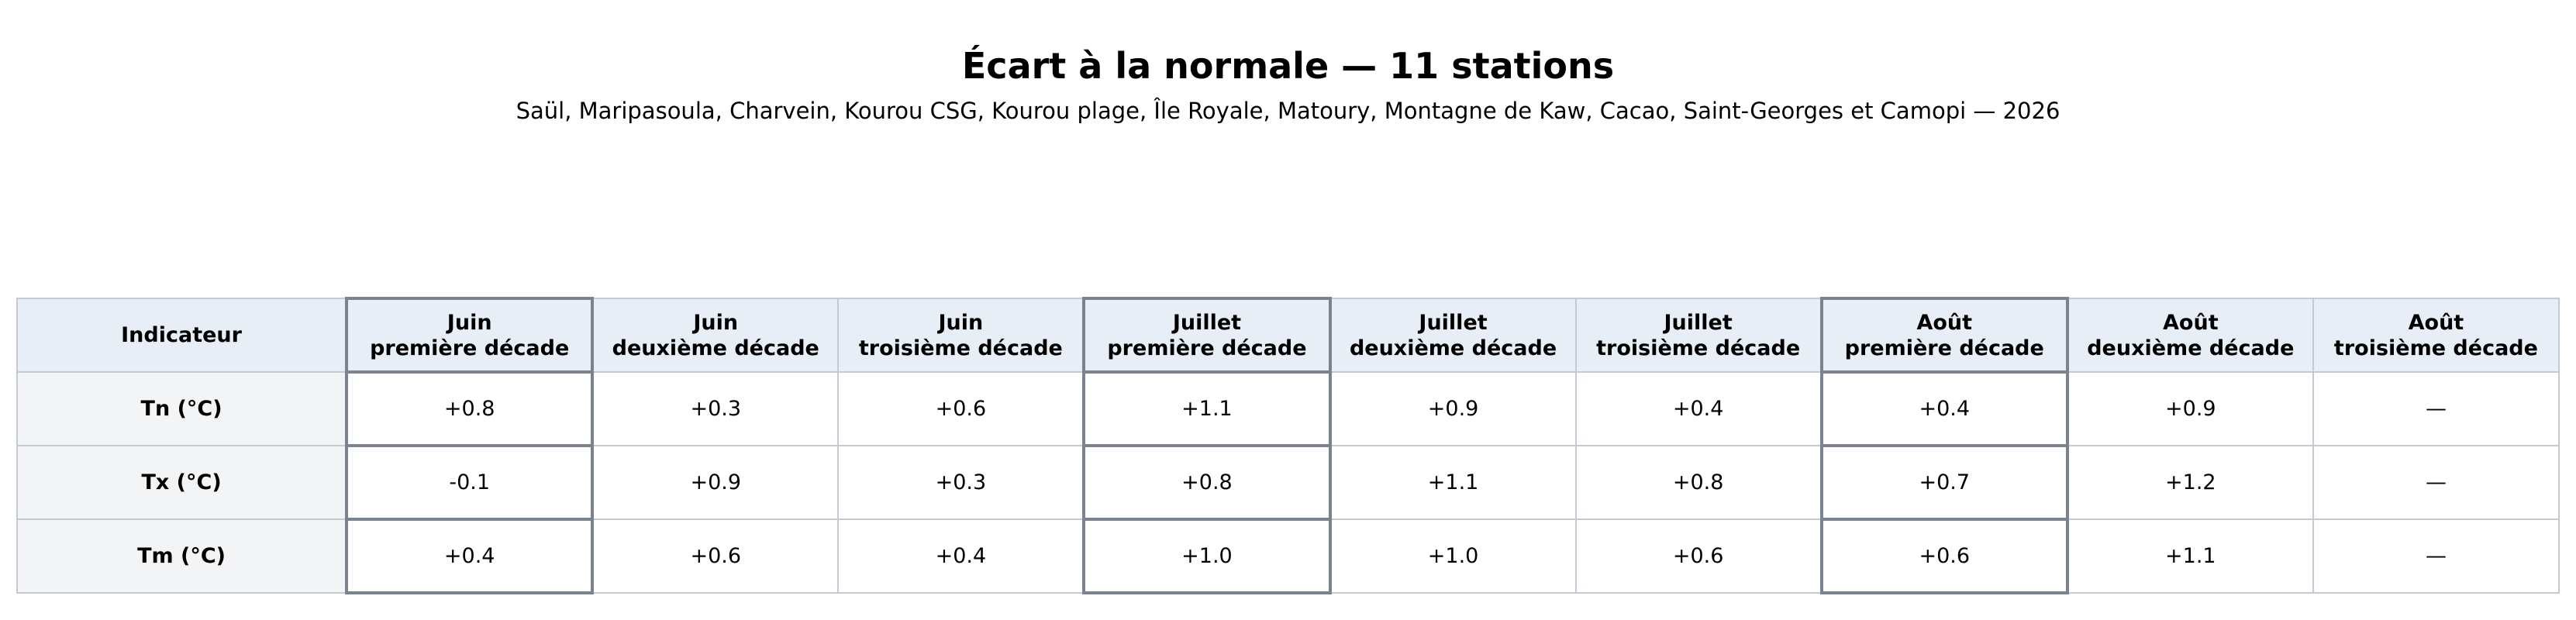 The image size is (2576, 620). Describe the element at coordinates (182, 556) in the screenshot. I see `row-label: Tm (°C)` at that location.